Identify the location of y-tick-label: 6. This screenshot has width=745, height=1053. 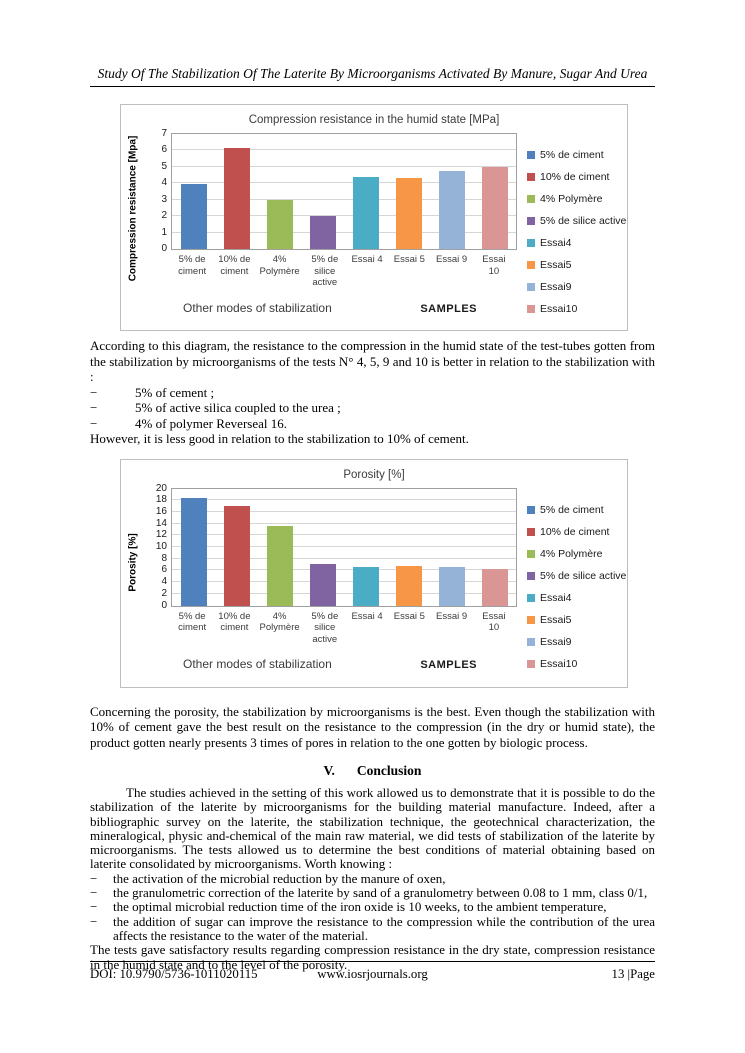
(164, 150).